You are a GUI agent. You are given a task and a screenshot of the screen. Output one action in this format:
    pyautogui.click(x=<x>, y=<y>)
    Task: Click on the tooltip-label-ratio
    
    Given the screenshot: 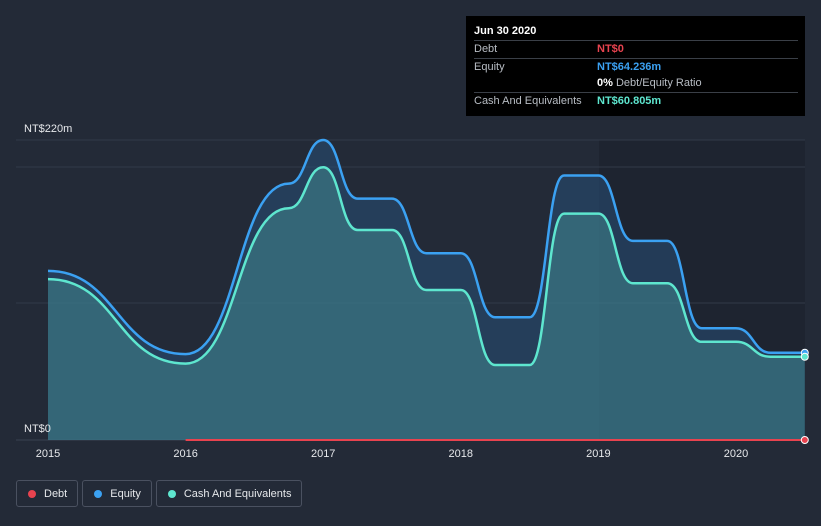 What is the action you would take?
    pyautogui.click(x=535, y=83)
    